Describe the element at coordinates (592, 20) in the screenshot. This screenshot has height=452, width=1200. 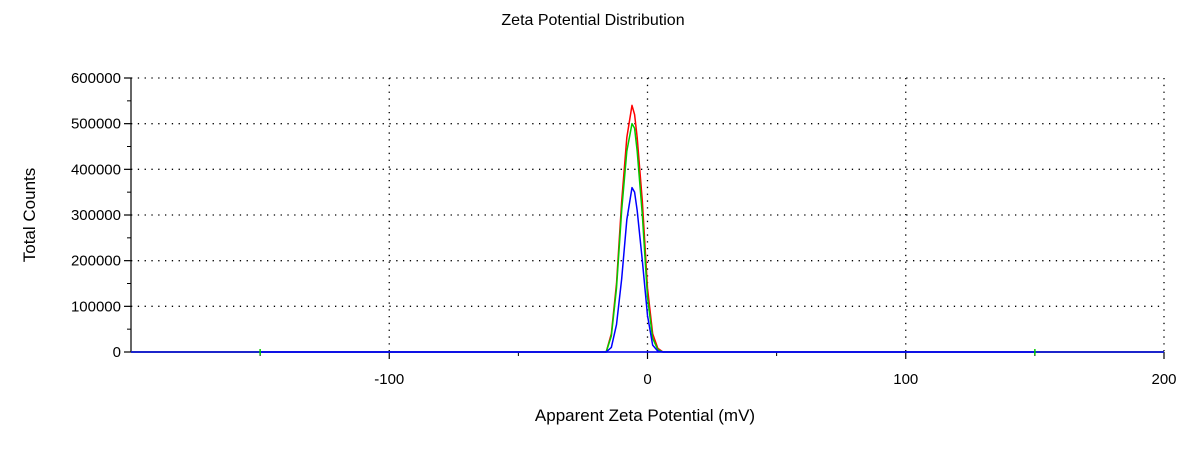
I see `chart-title: Zeta Potential Distribution` at that location.